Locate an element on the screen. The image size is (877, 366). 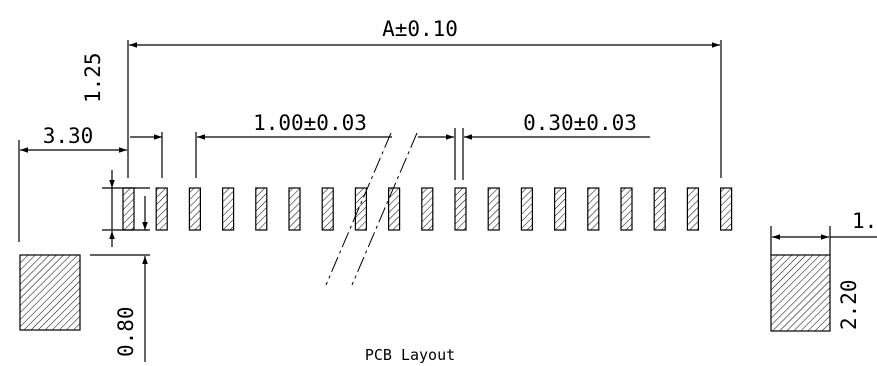
pad-gap-label: 0.80 is located at coordinates (126, 331).